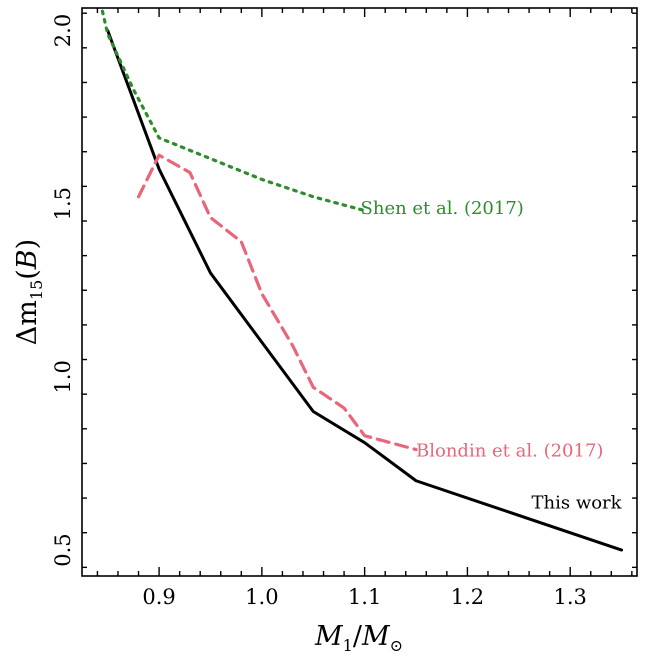 The width and height of the screenshot is (647, 656). Describe the element at coordinates (364, 597) in the screenshot. I see `x-tick-label: 1.1` at that location.